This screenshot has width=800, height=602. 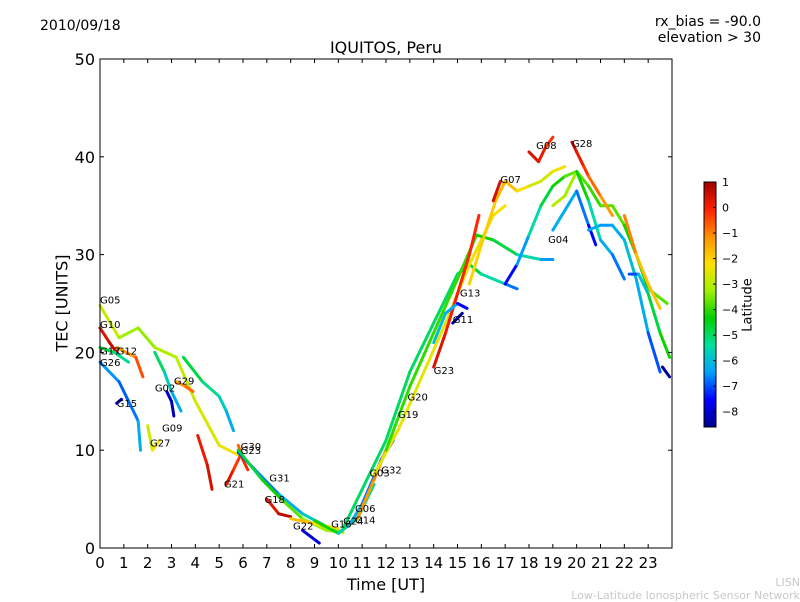 I want to click on series-G12, so click(x=130, y=362).